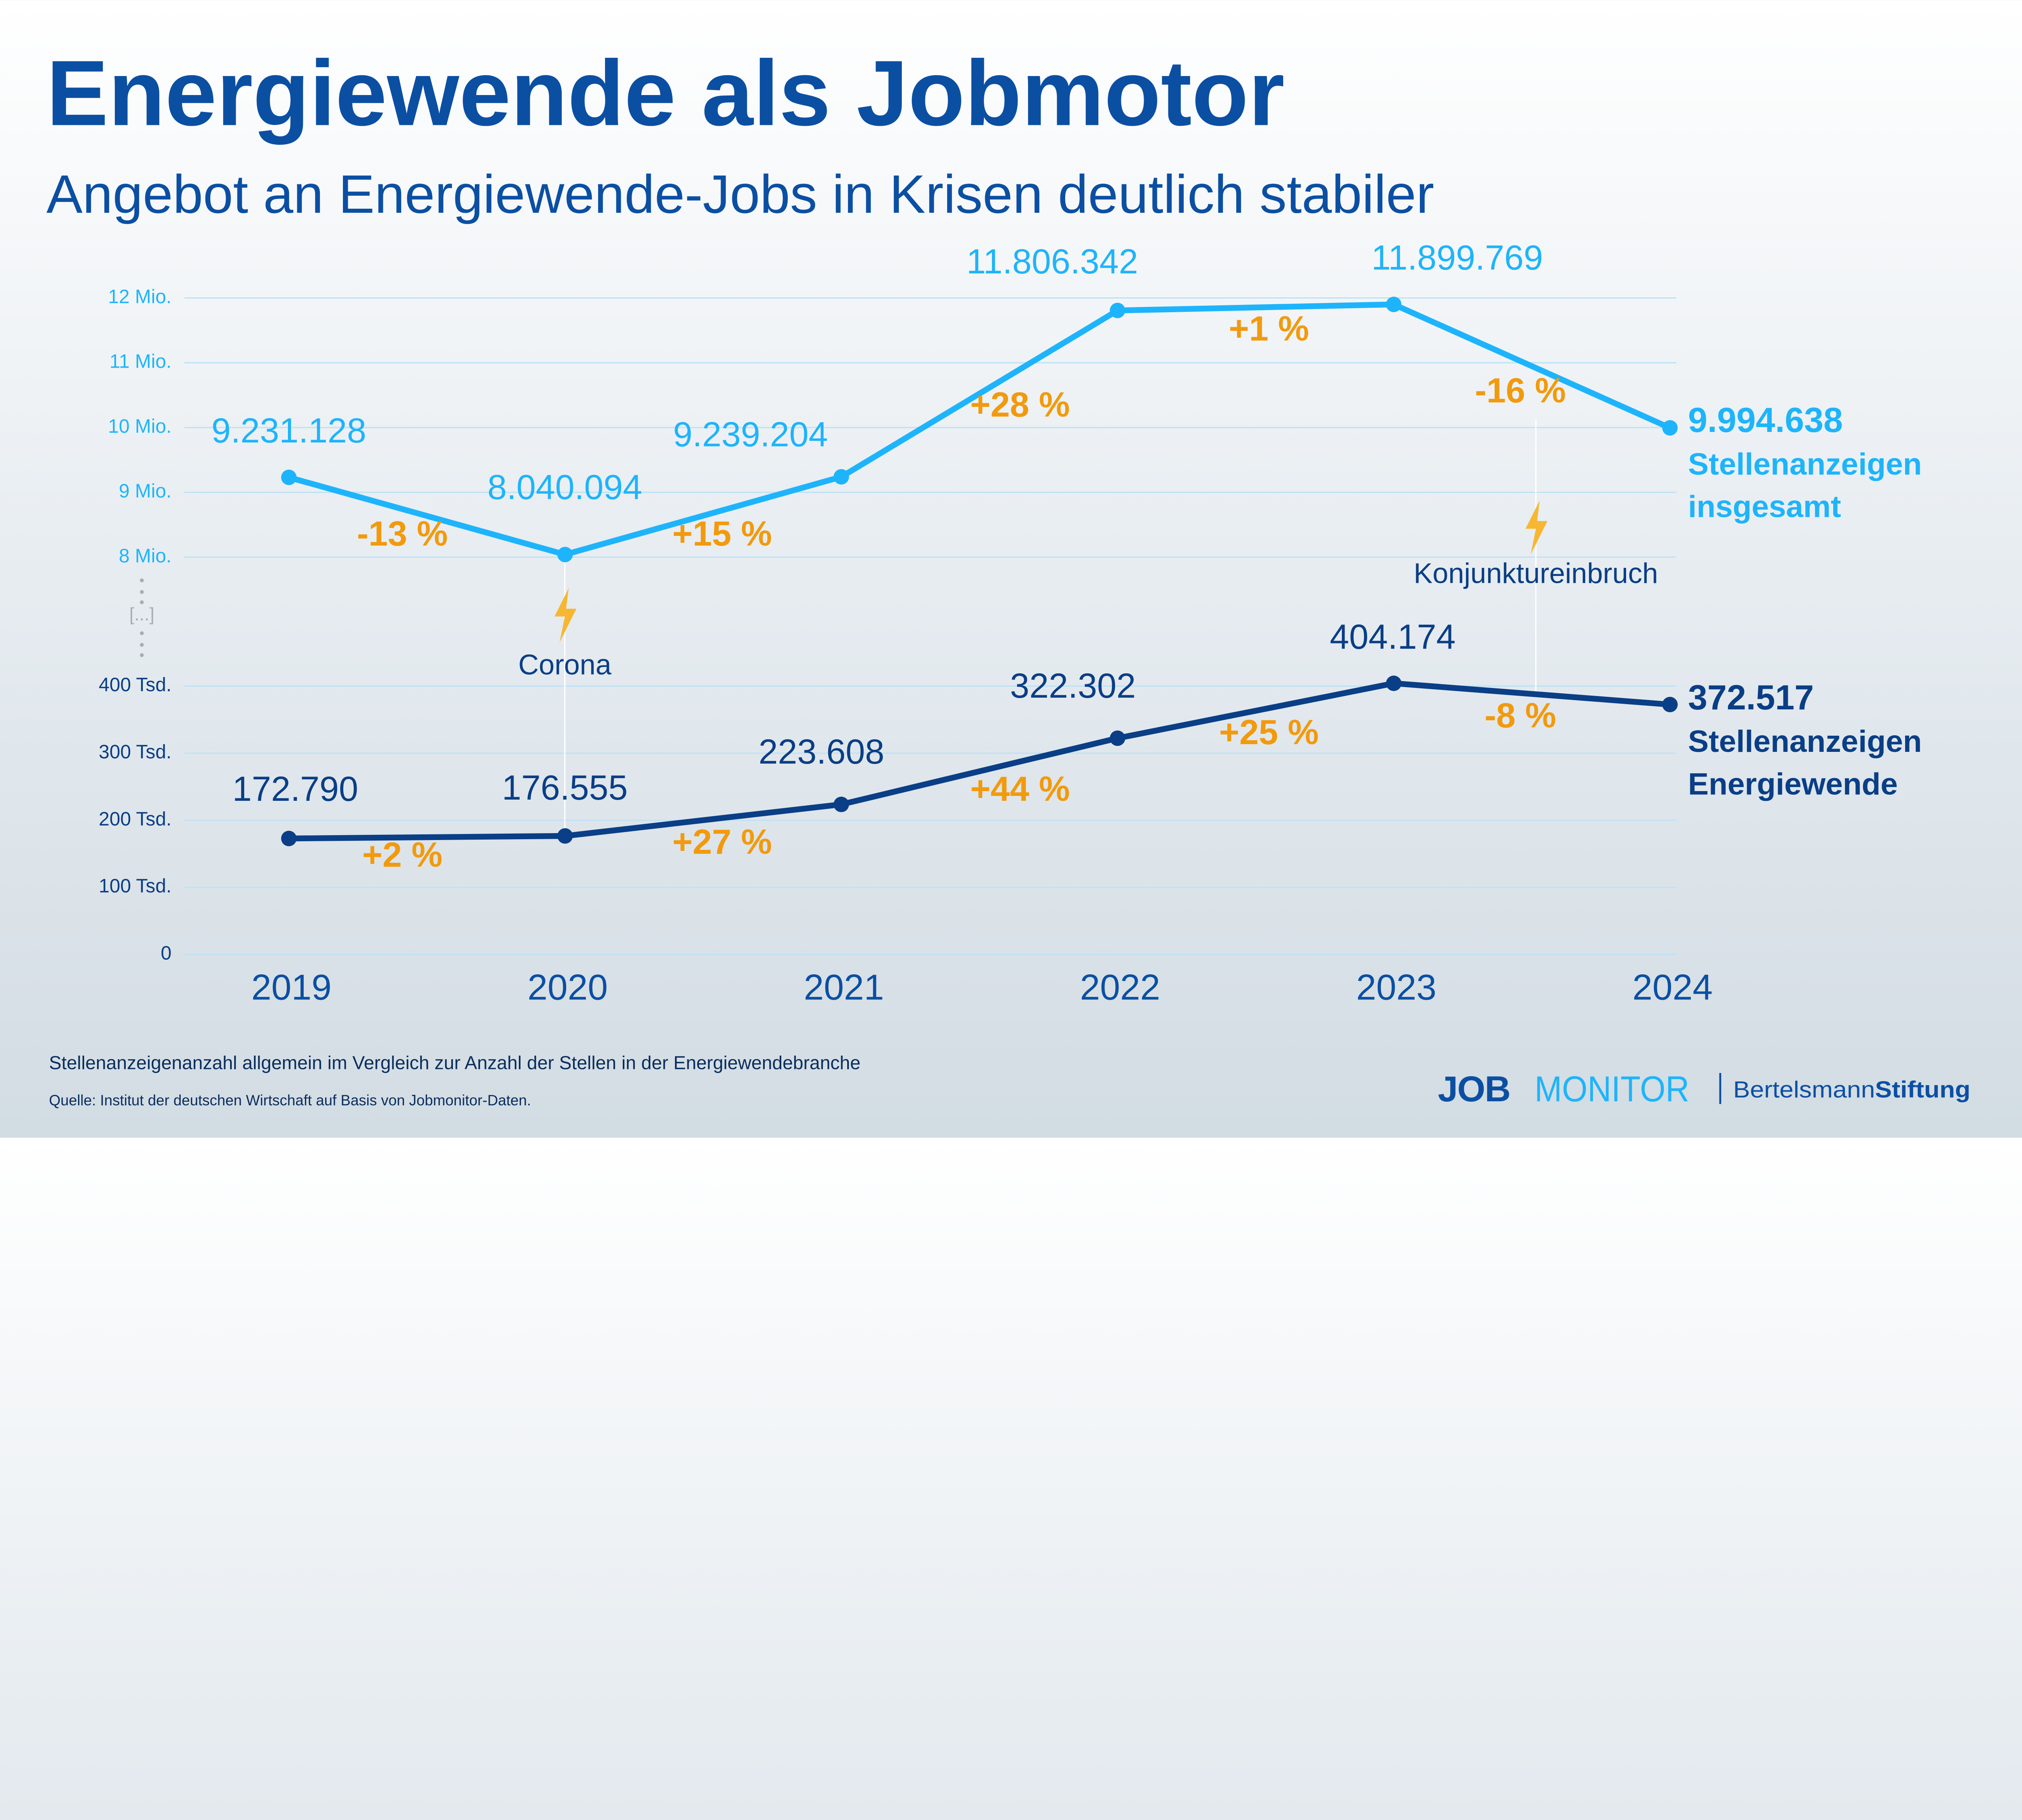 The image size is (2022, 1820). I want to click on data-label: 404.174, so click(1392, 637).